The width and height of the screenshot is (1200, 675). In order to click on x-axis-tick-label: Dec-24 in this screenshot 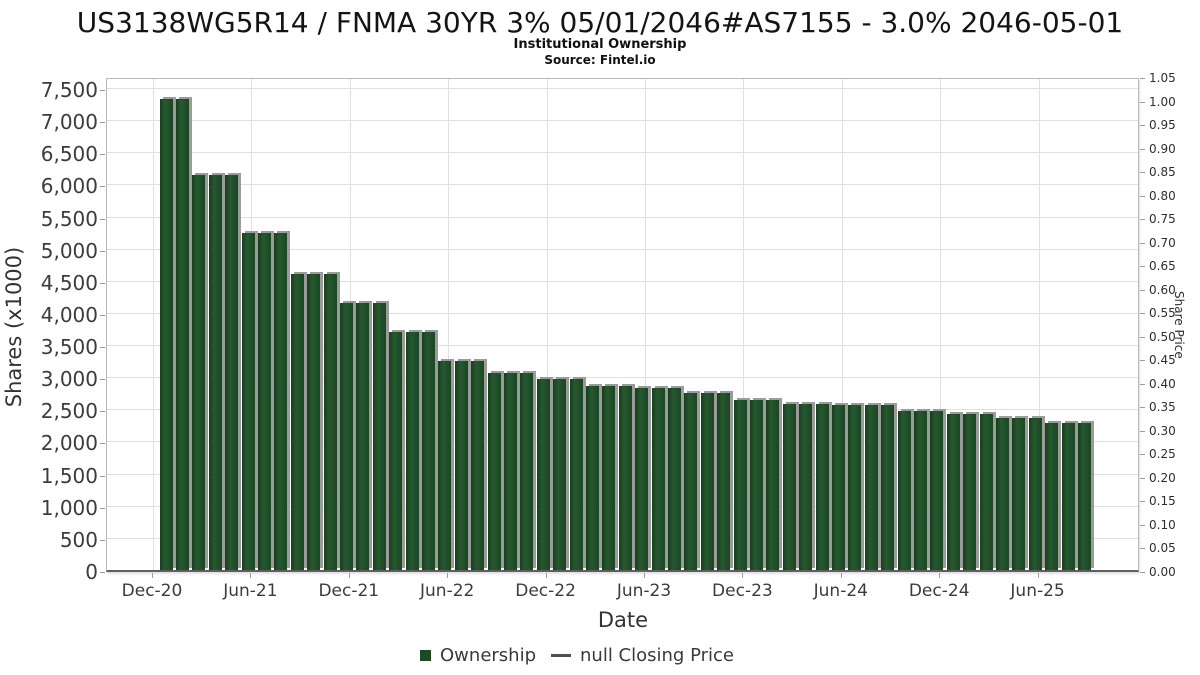, I will do `click(939, 591)`.